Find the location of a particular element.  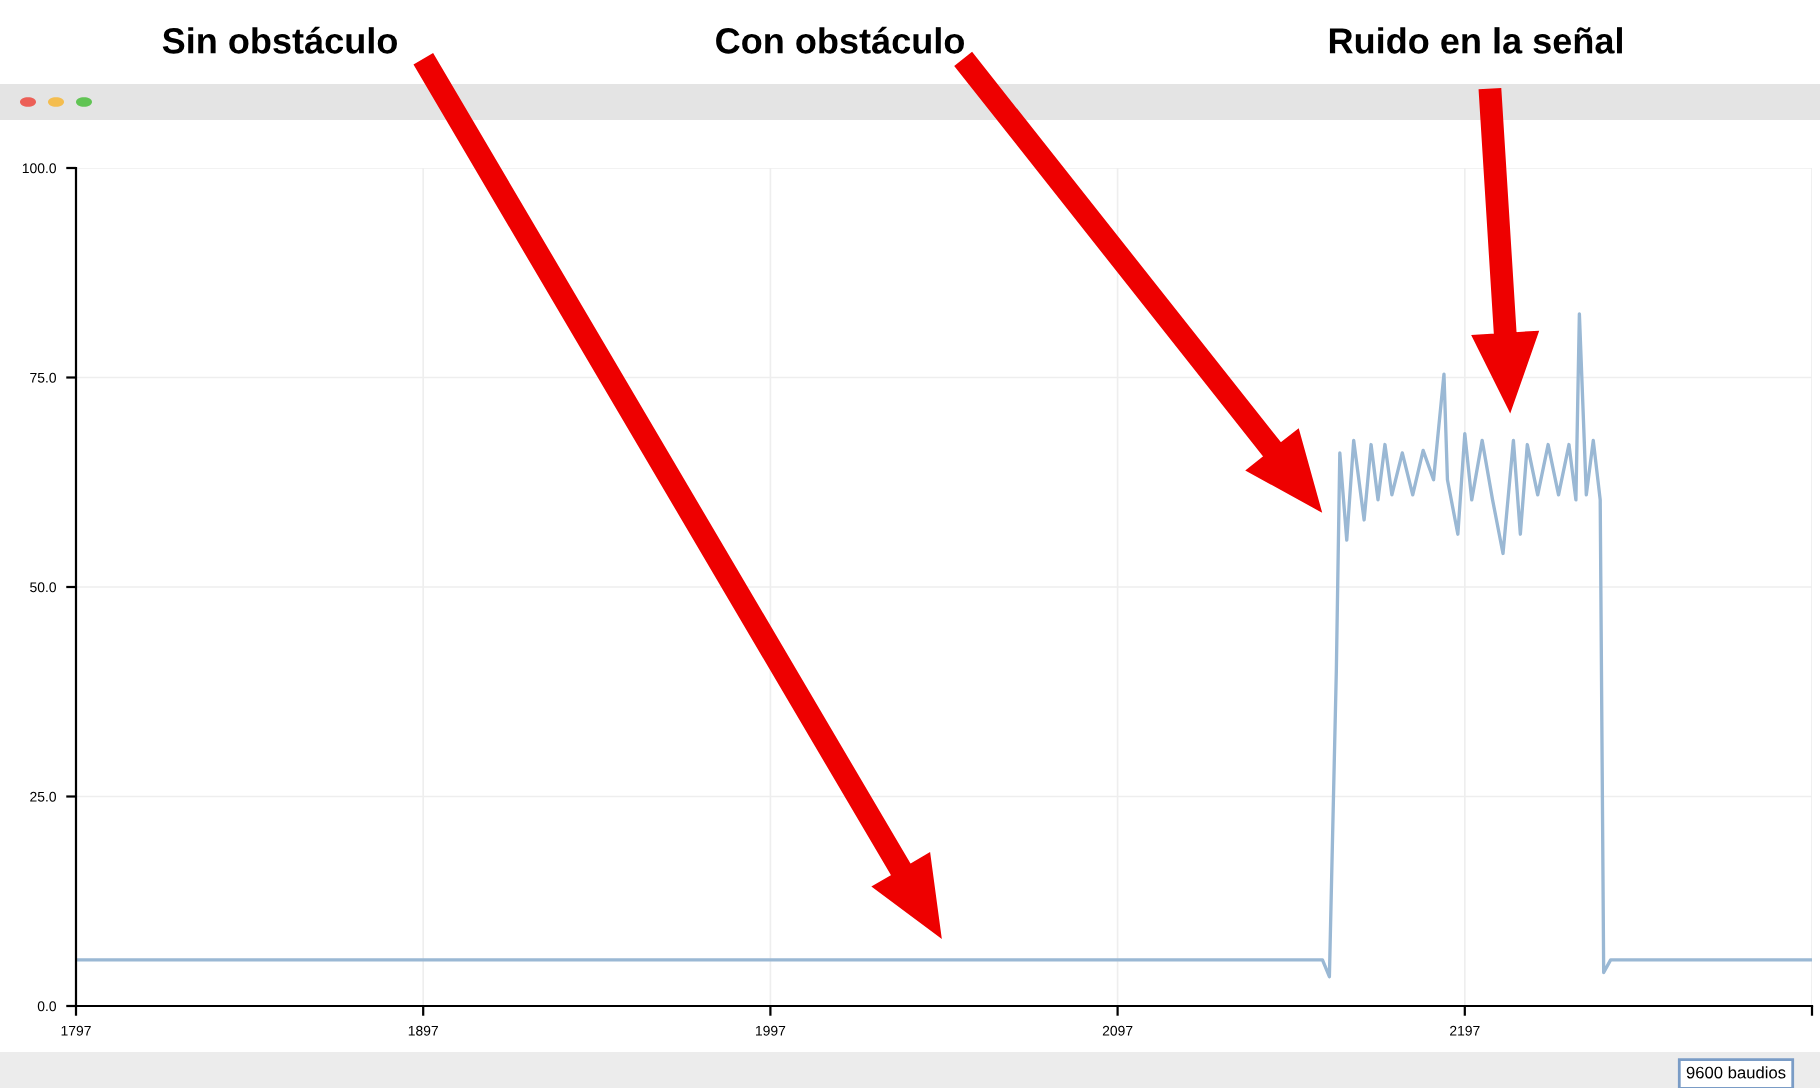

text: Con obstáculo is located at coordinates (840, 40).